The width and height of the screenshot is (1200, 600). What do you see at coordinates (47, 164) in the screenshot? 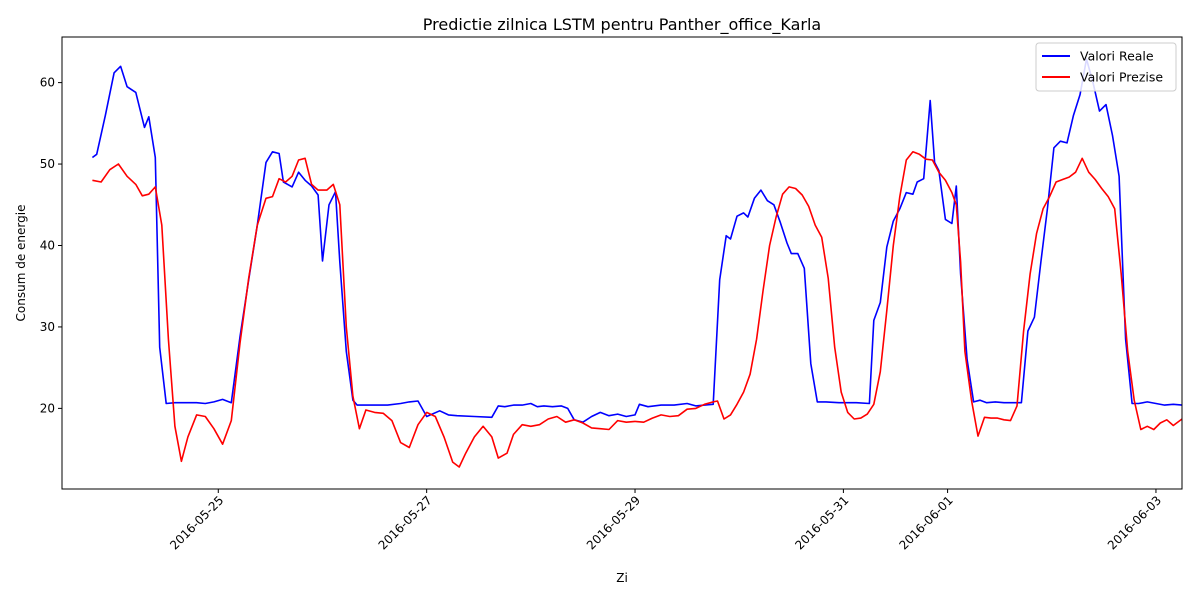
I see `y-tick-label: 50` at bounding box center [47, 164].